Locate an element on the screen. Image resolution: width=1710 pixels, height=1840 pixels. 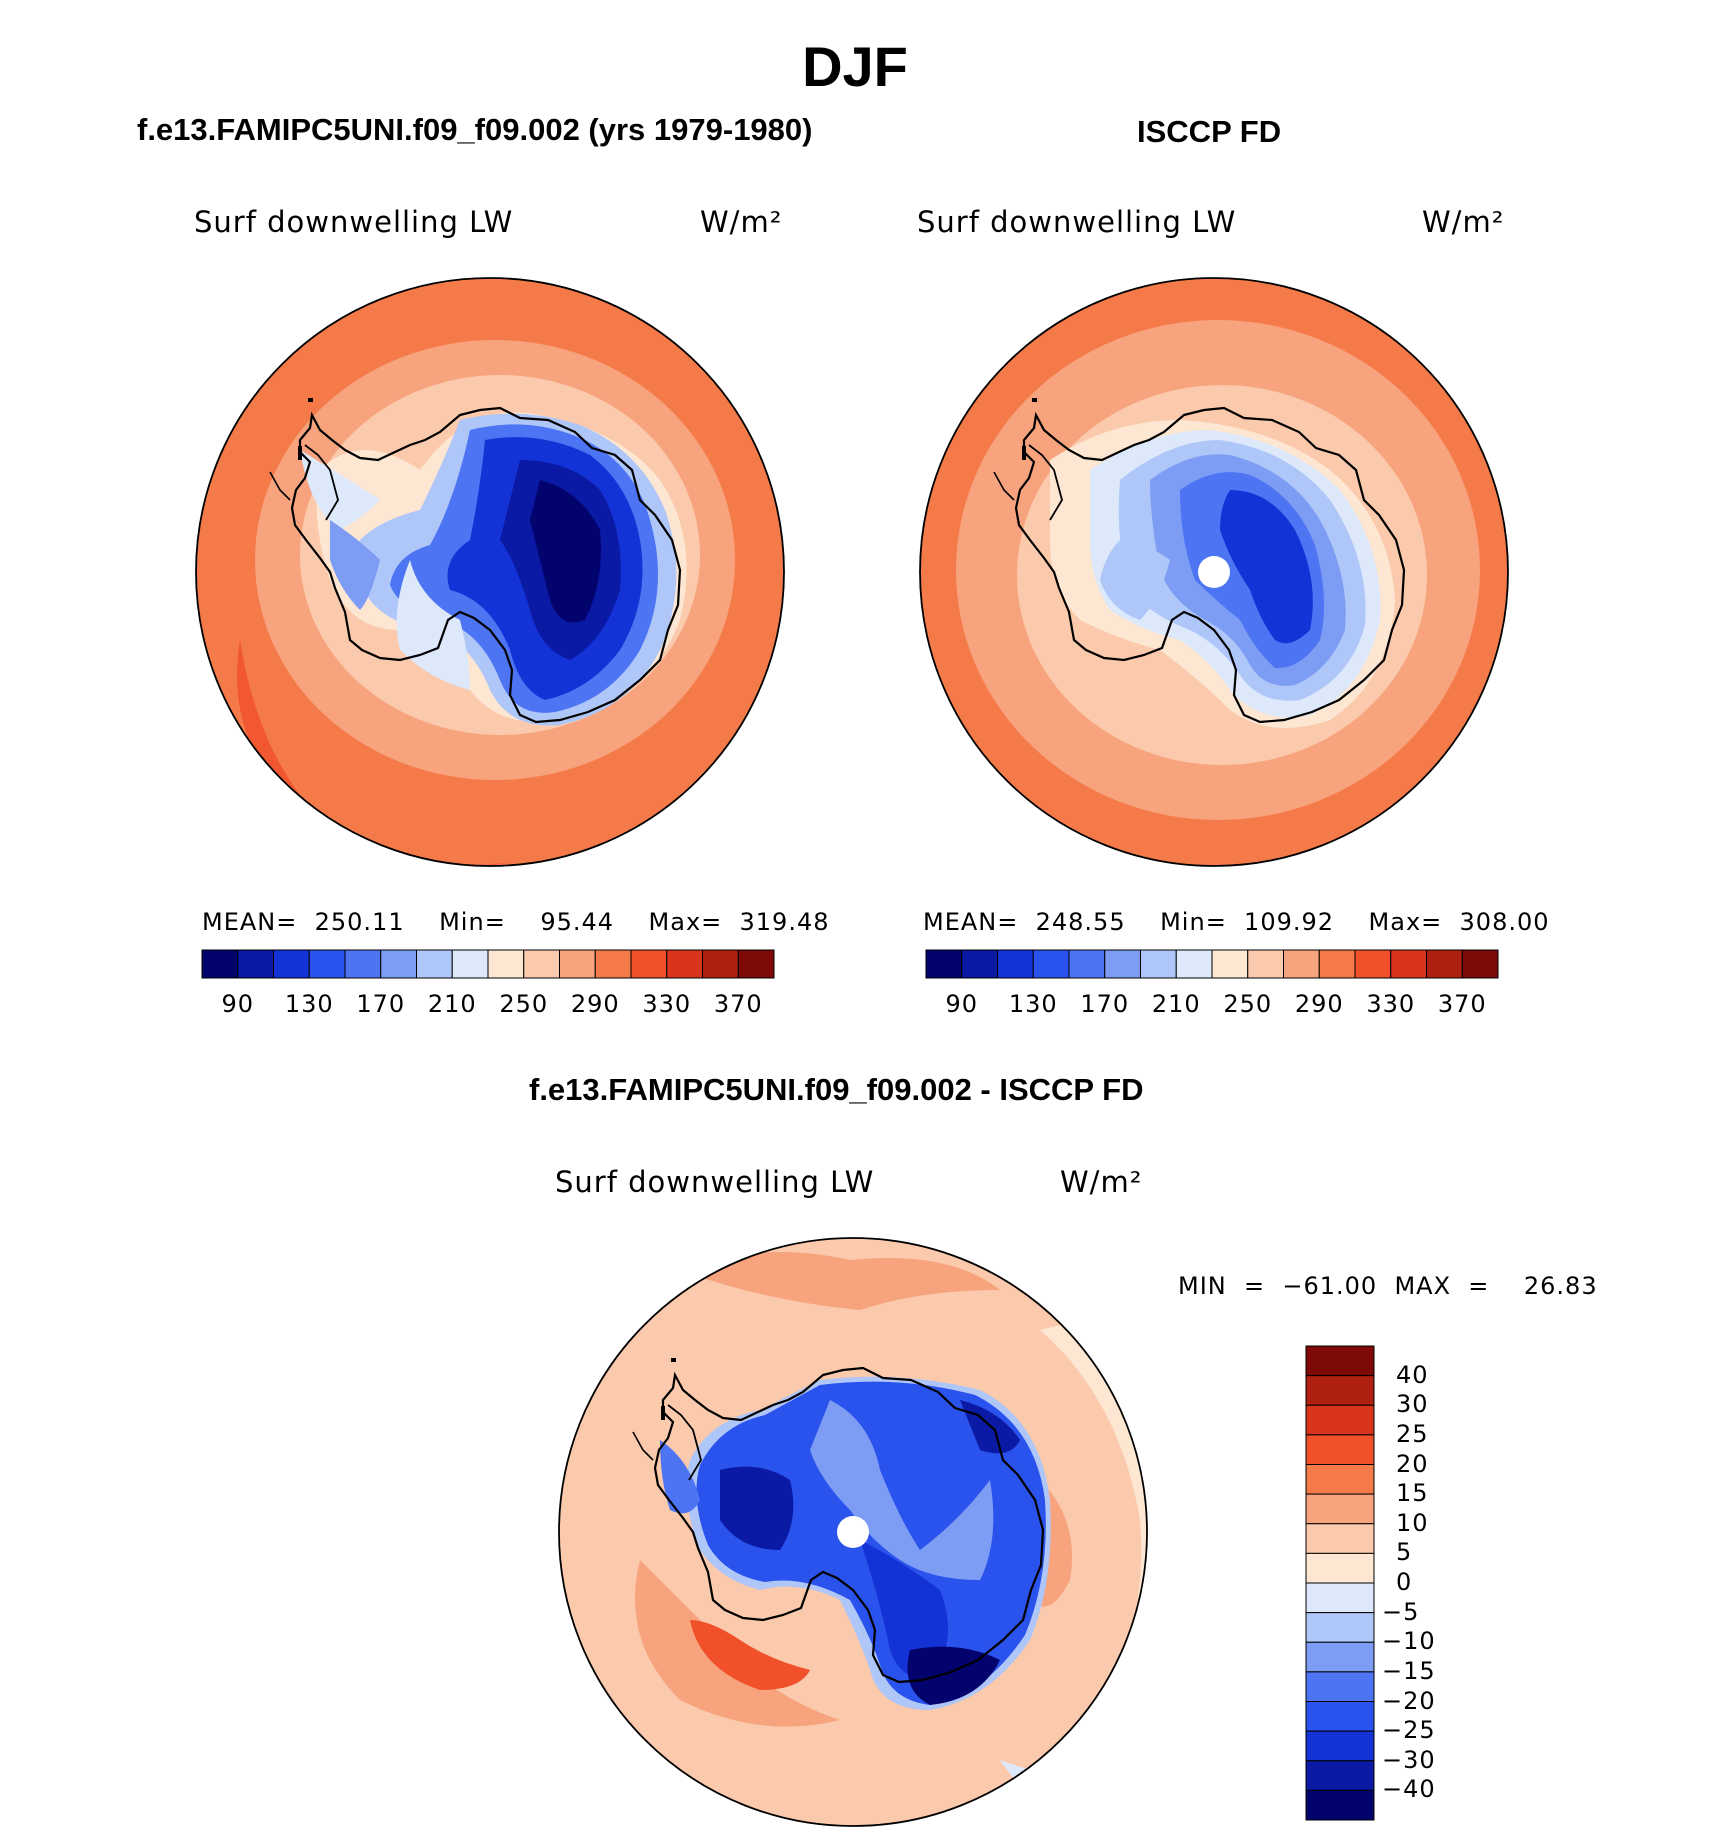
colorbar-tick-label: −25 is located at coordinates (1409, 1730).